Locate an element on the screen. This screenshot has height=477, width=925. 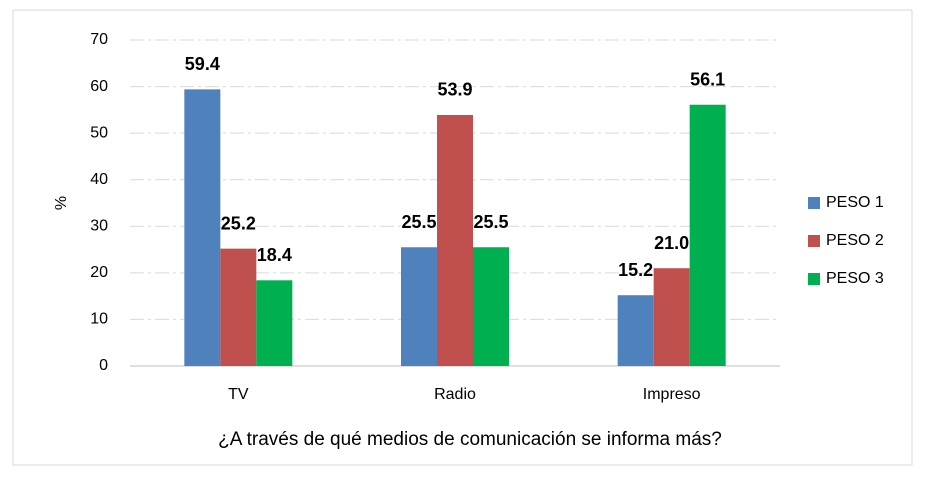
y-tick-label: 30 is located at coordinates (99, 226).